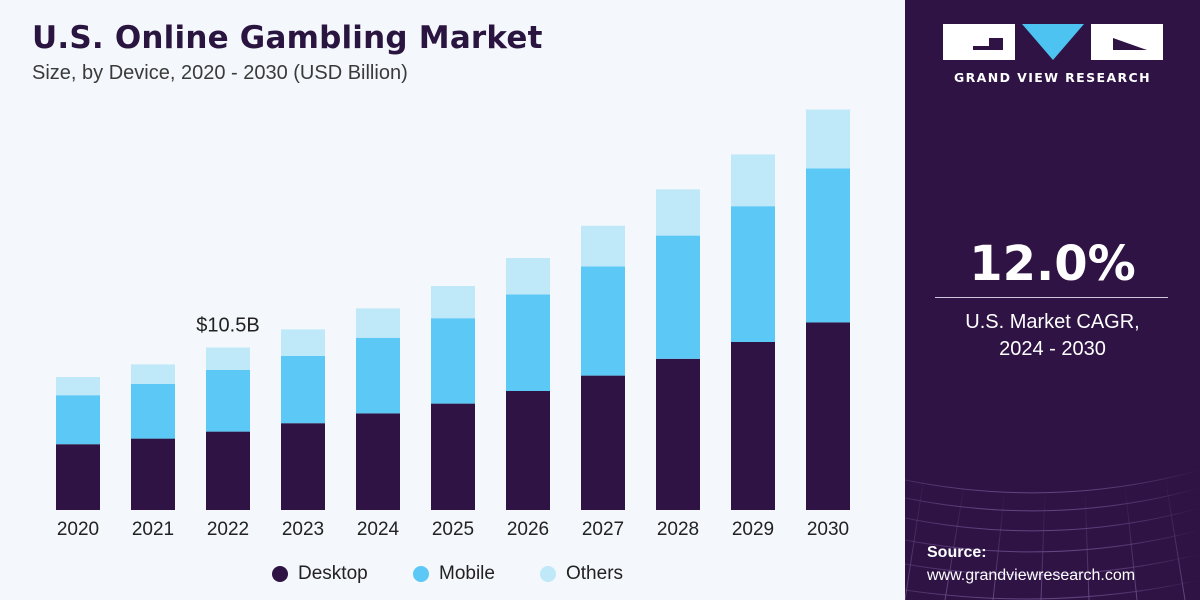 The height and width of the screenshot is (600, 1200). What do you see at coordinates (548, 574) in the screenshot?
I see `legend-swatch-others` at bounding box center [548, 574].